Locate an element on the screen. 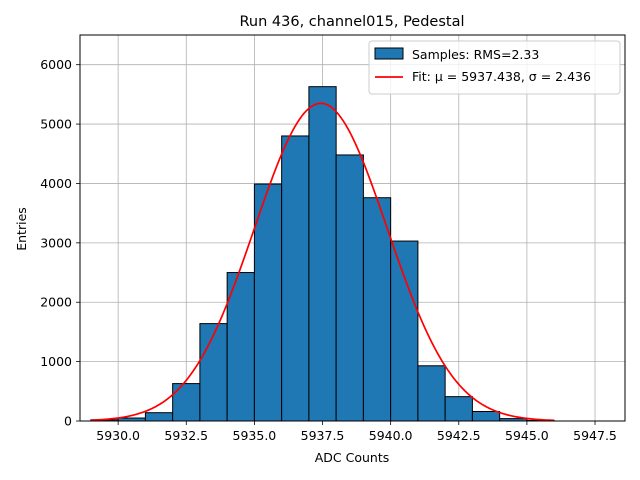 The image size is (640, 480). y-tick-label: 2000 is located at coordinates (56, 302).